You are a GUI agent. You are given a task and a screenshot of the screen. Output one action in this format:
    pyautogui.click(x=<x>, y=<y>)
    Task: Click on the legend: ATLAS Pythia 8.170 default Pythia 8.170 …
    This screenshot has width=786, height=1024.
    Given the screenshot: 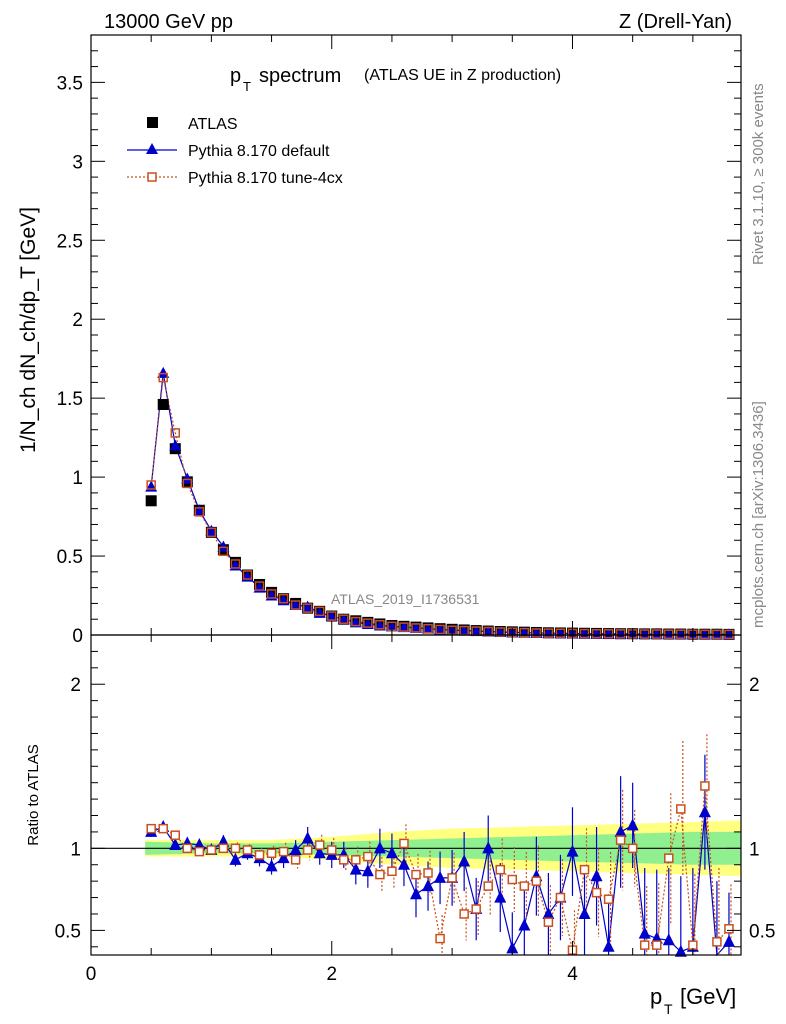 What is the action you would take?
    pyautogui.click(x=235, y=151)
    